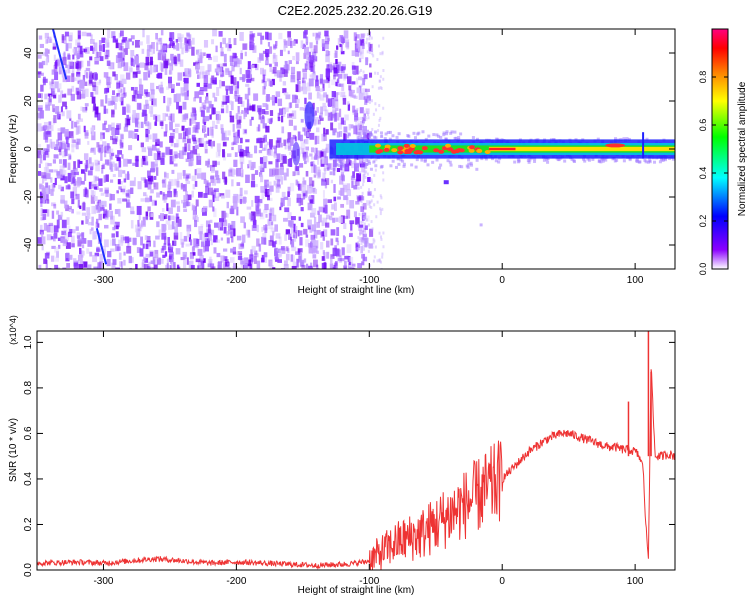 This screenshot has height=600, width=750. I want to click on snr-ylabel: SNR (10 * v/v), so click(13, 450).